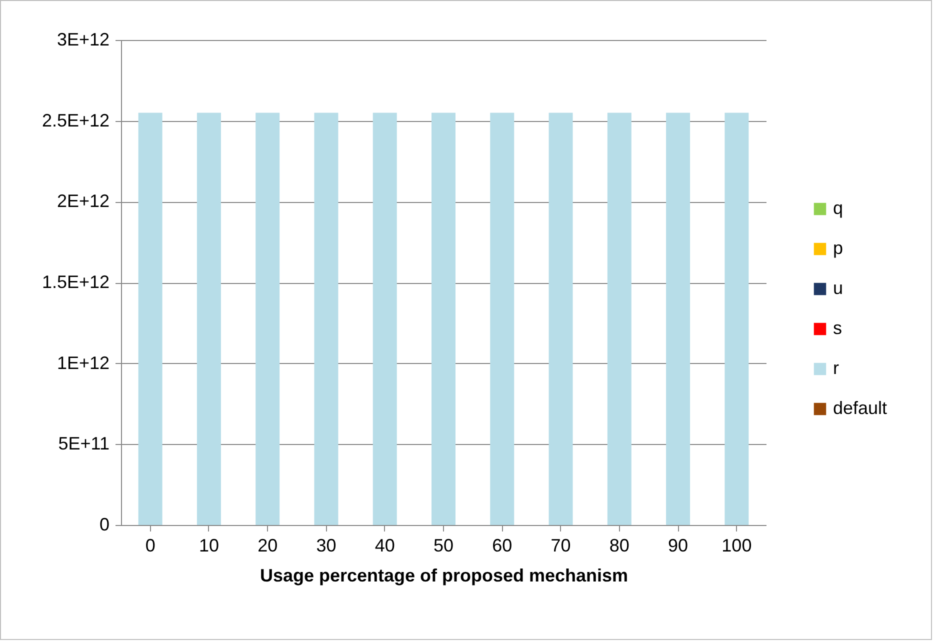 This screenshot has width=934, height=642. What do you see at coordinates (444, 576) in the screenshot?
I see `x-axis-title: Usage percentage of proposed mechanism` at bounding box center [444, 576].